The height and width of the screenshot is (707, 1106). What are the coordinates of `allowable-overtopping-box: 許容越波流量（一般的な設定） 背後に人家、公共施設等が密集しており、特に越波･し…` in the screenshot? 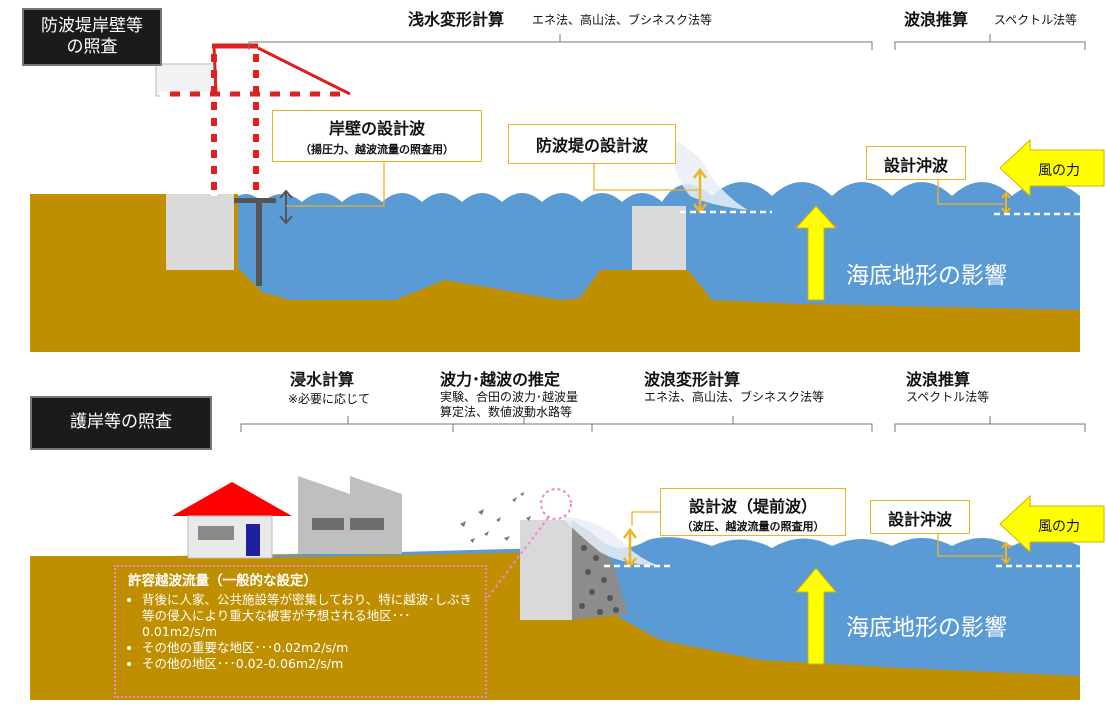 It's located at (300, 631).